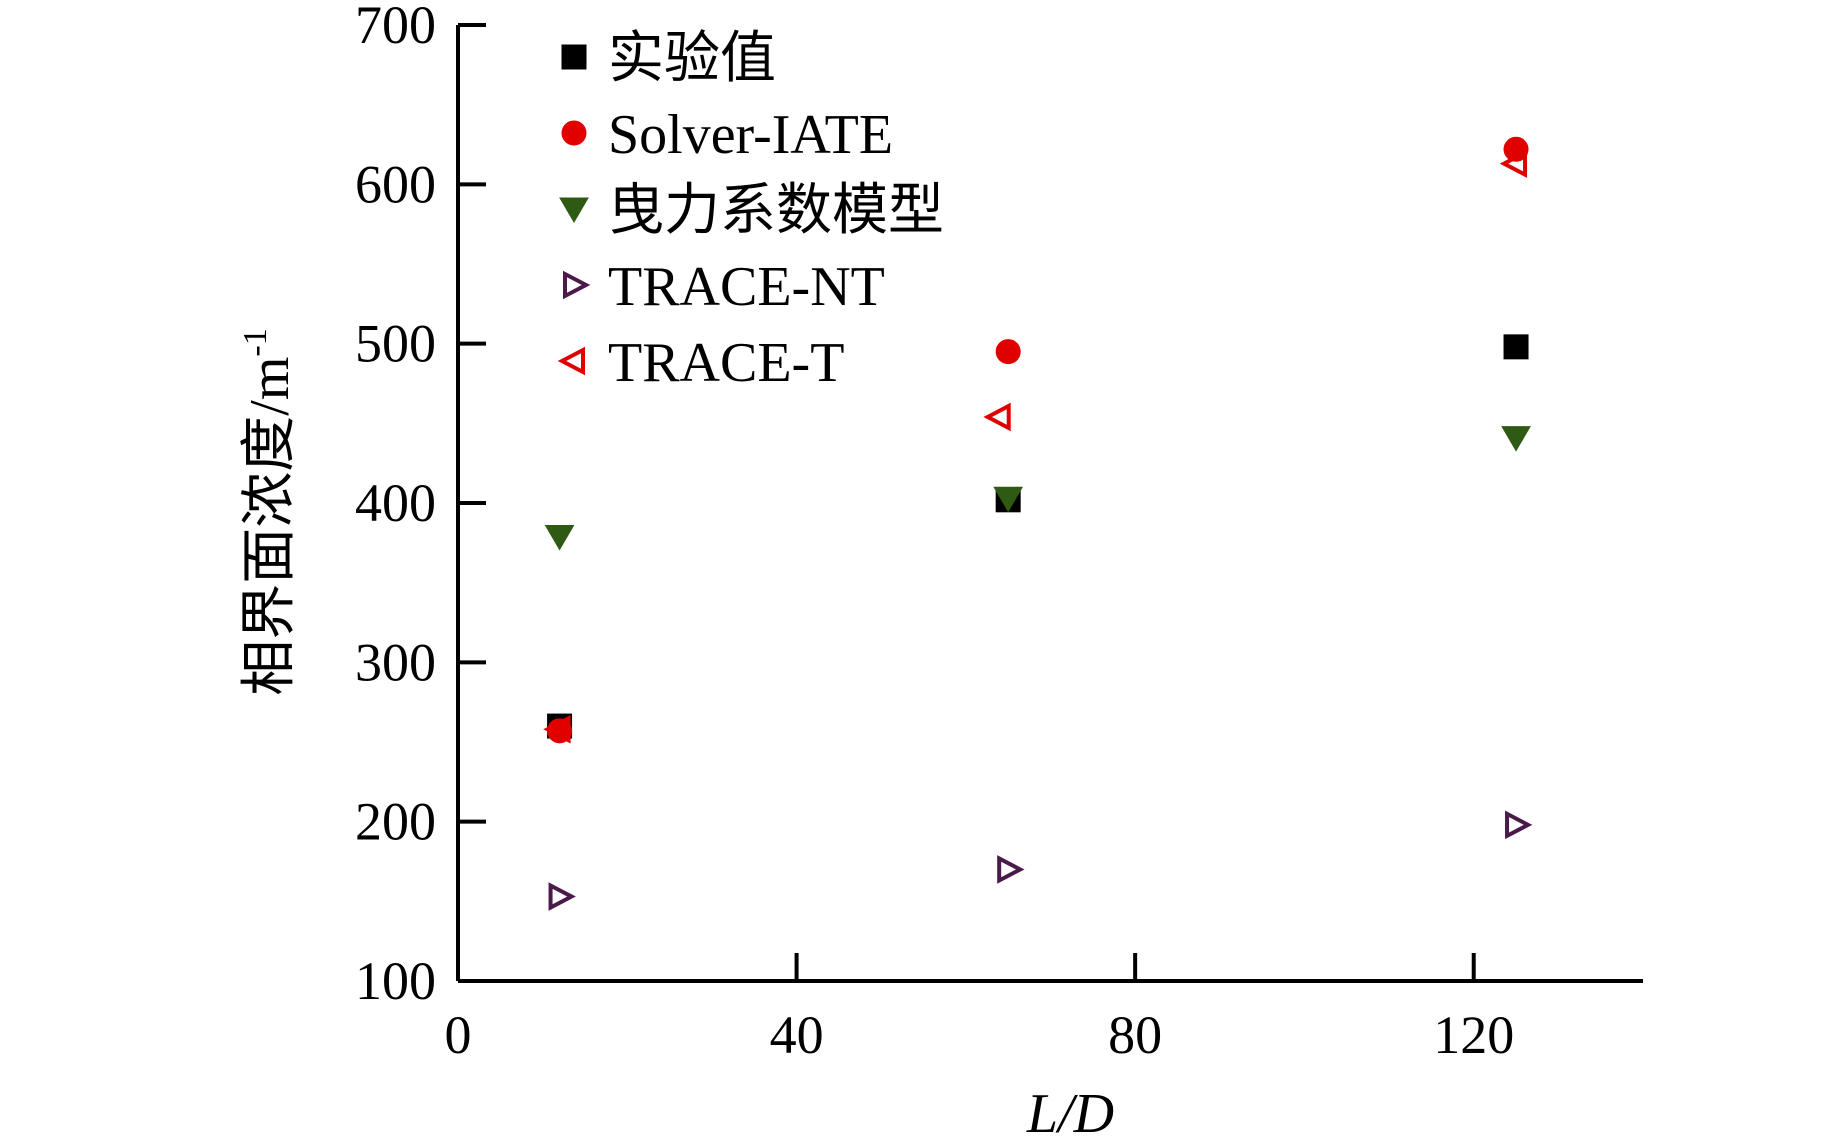 This screenshot has height=1139, width=1843. Describe the element at coordinates (692, 59) in the screenshot. I see `legend-label: 实验值` at that location.